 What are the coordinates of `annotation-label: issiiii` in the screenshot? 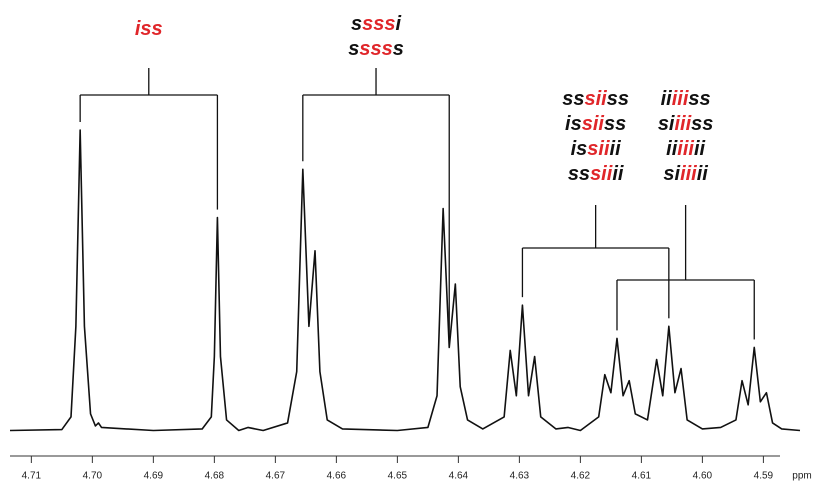 It's located at (596, 149).